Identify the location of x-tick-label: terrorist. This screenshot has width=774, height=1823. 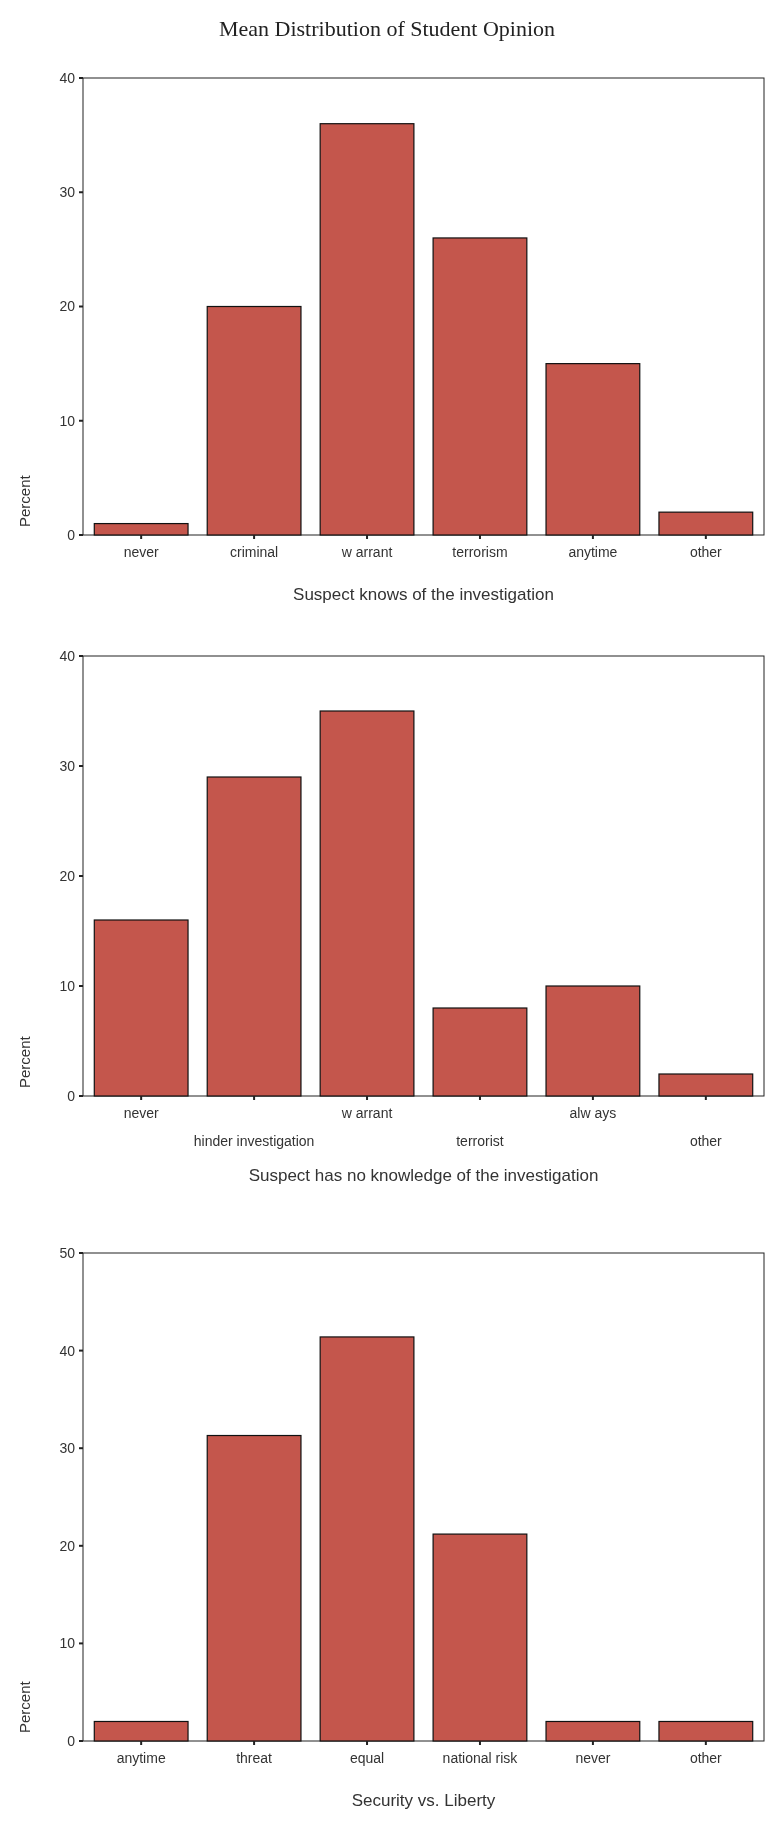
(480, 1141).